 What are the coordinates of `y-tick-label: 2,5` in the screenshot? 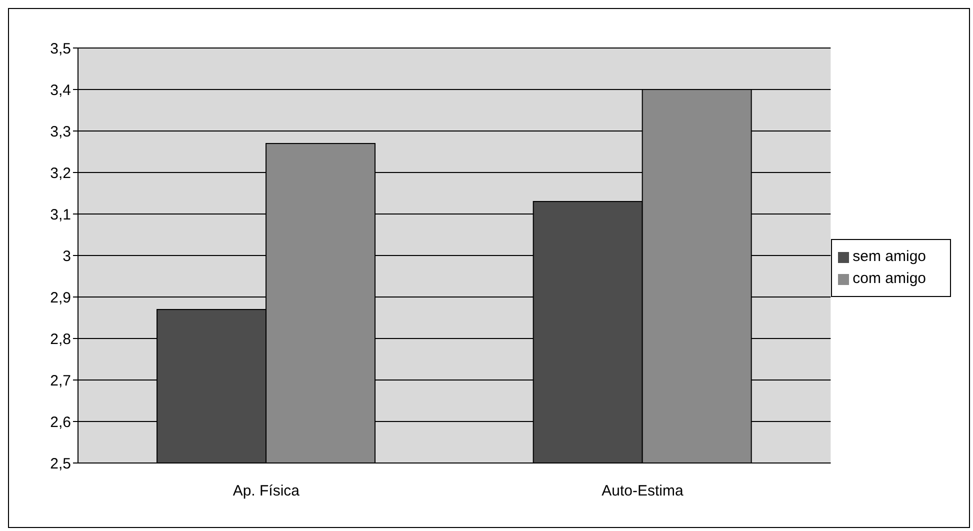 It's located at (60, 463).